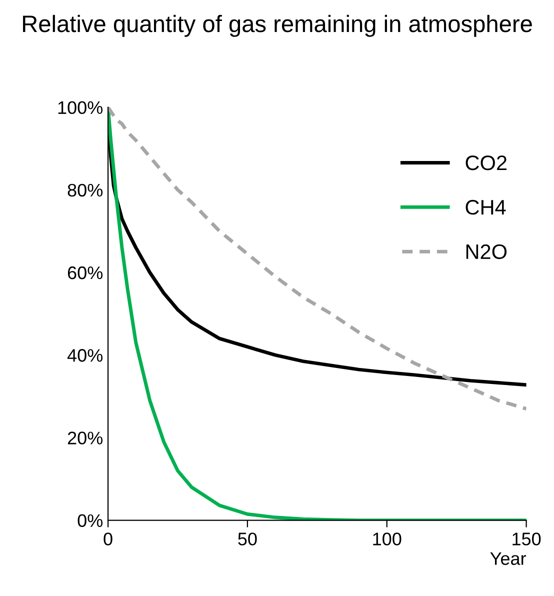  What do you see at coordinates (90, 521) in the screenshot?
I see `y-tick-label: 0%` at bounding box center [90, 521].